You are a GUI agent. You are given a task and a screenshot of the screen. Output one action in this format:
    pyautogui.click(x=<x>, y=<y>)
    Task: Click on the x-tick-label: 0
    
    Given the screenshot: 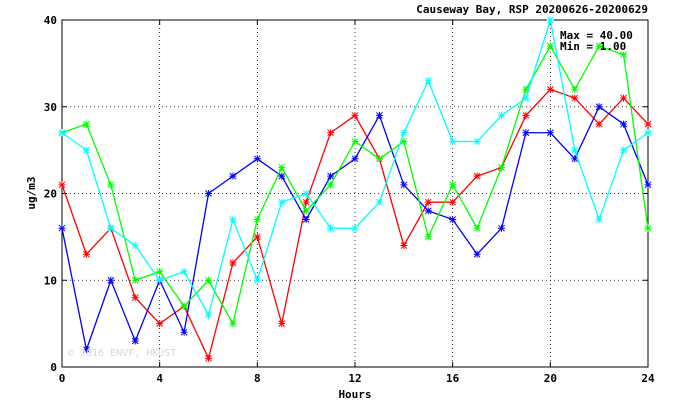 What is the action you would take?
    pyautogui.click(x=62, y=378)
    